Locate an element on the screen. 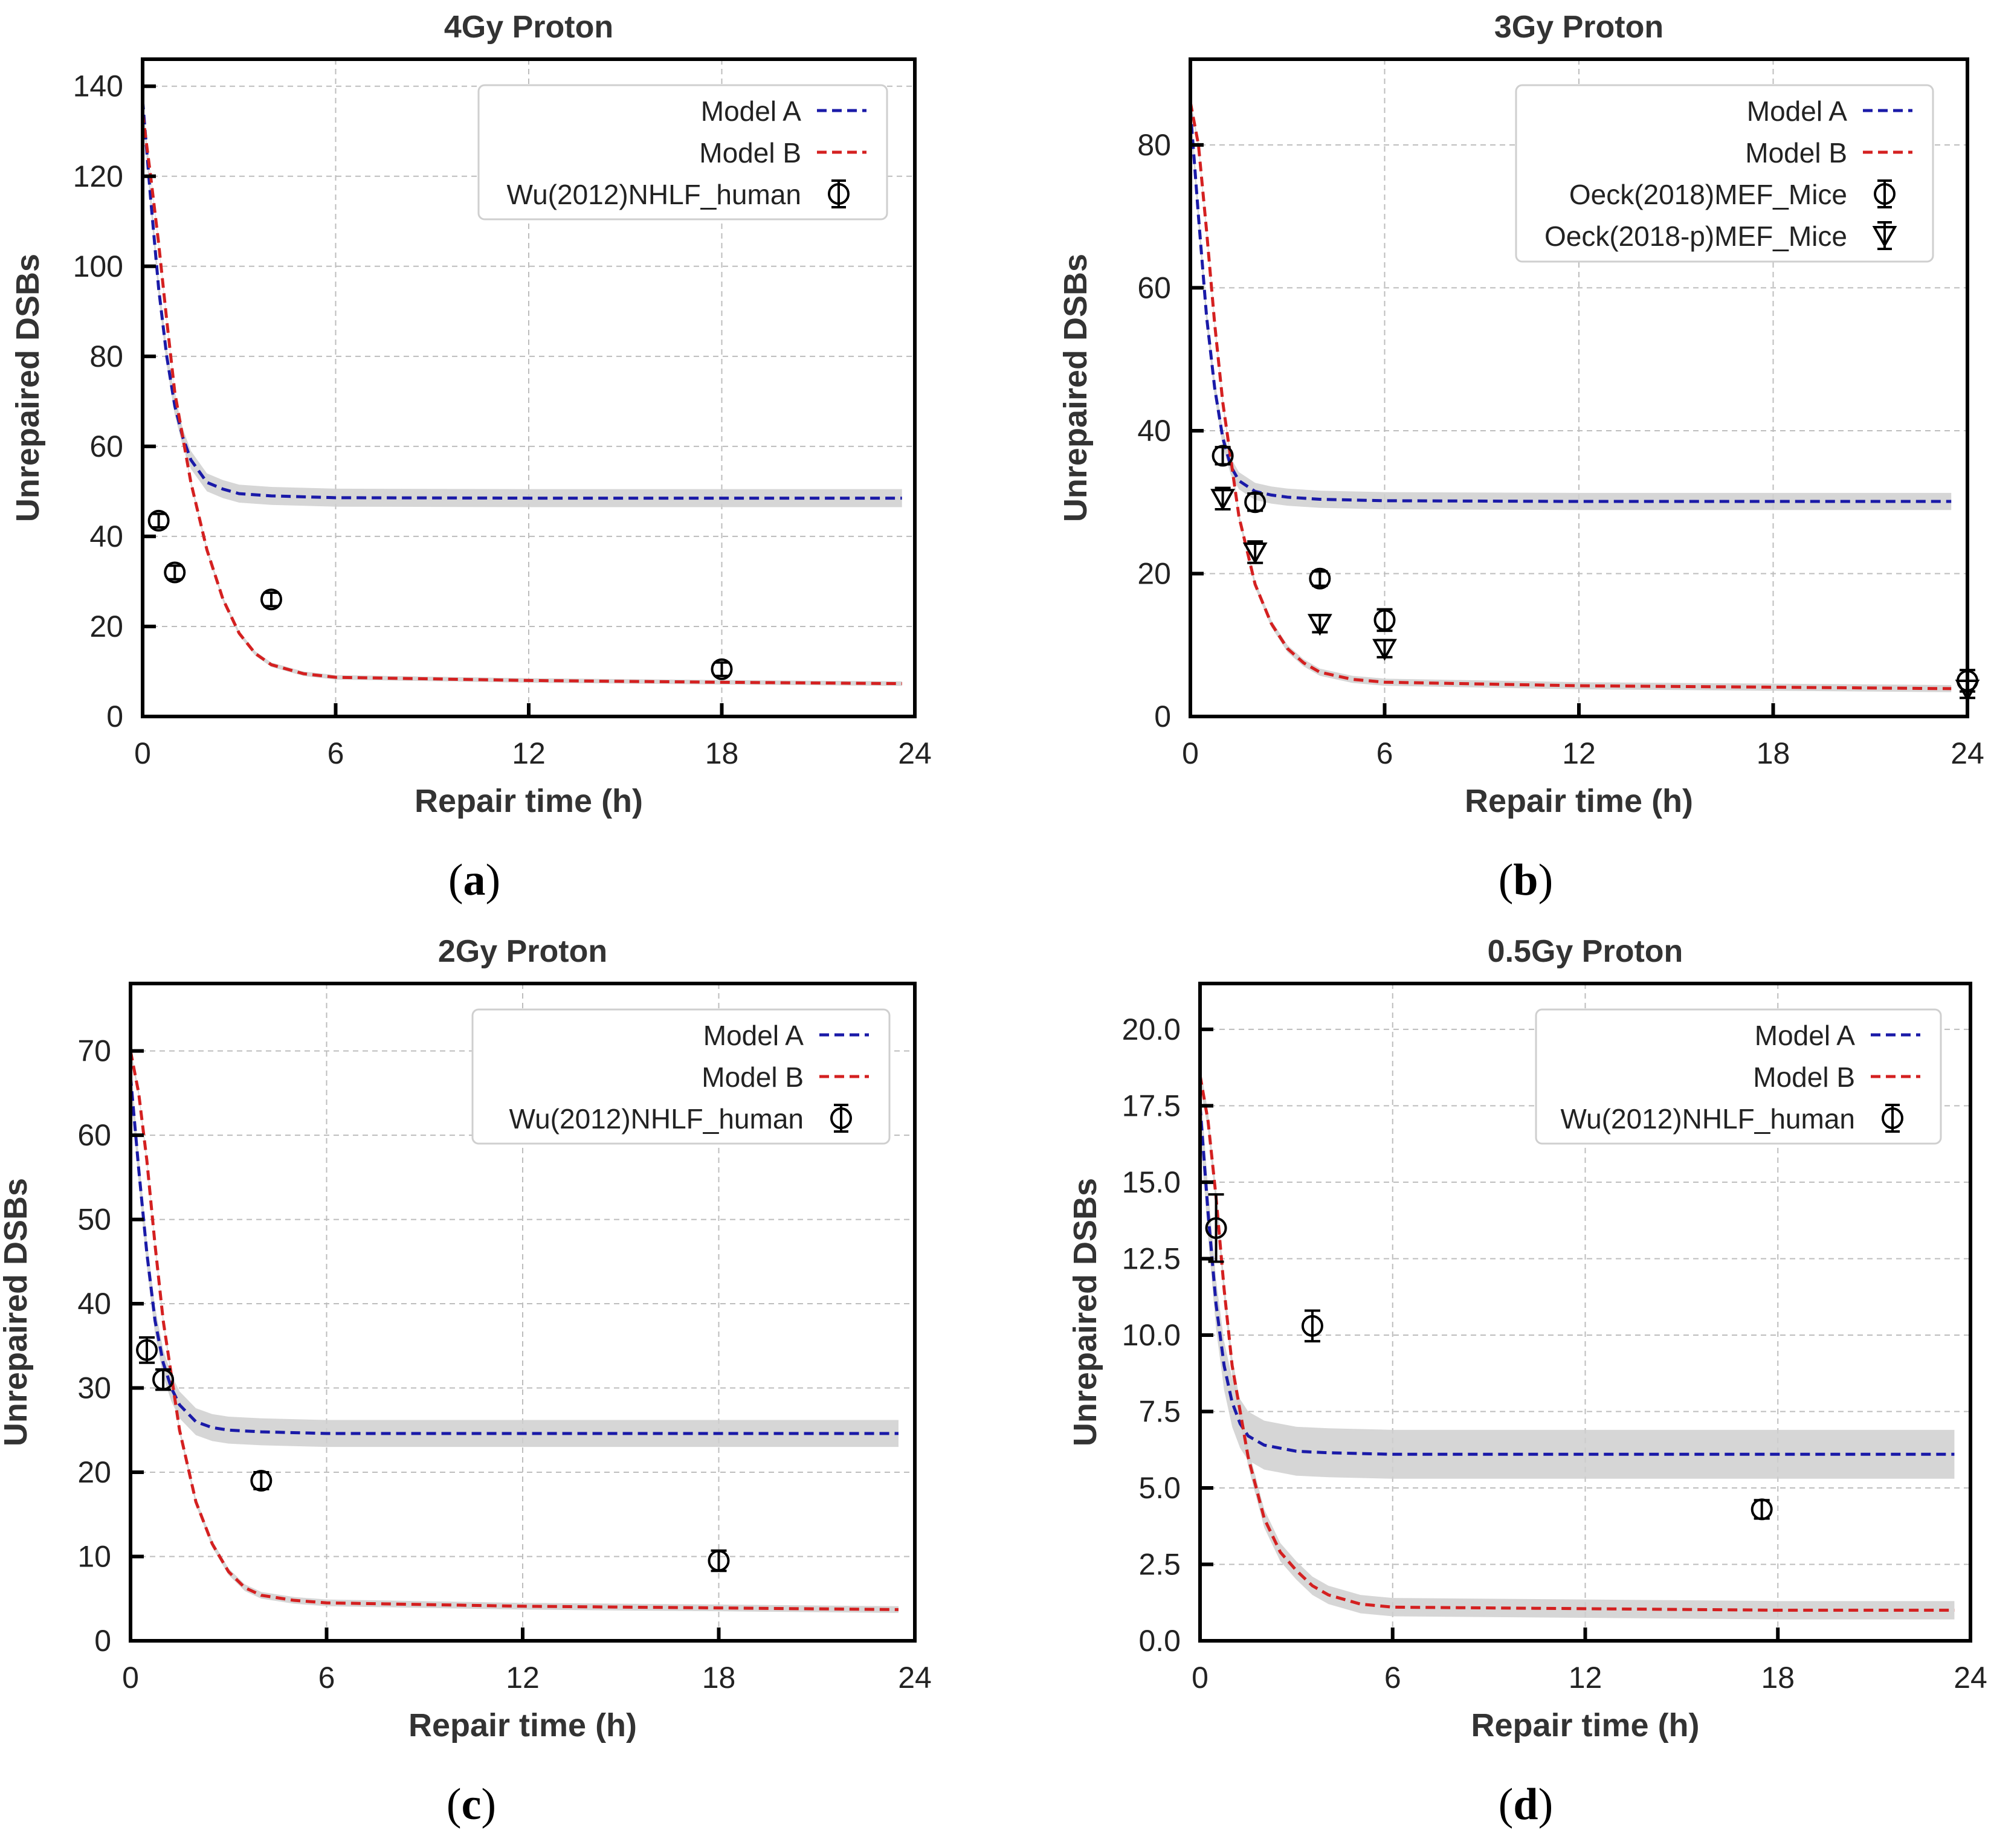 The image size is (1991, 1848). panel-label-a: (a) is located at coordinates (475, 880).